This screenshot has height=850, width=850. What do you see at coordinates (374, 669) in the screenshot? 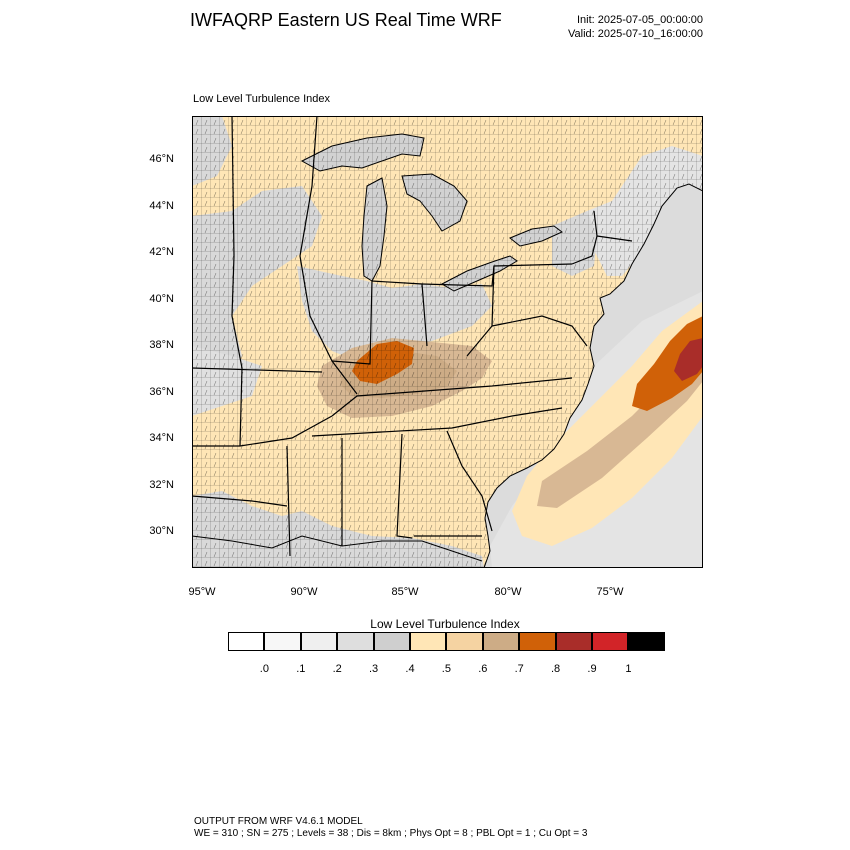
I see `colorbar-tick-label: .3` at bounding box center [374, 669].